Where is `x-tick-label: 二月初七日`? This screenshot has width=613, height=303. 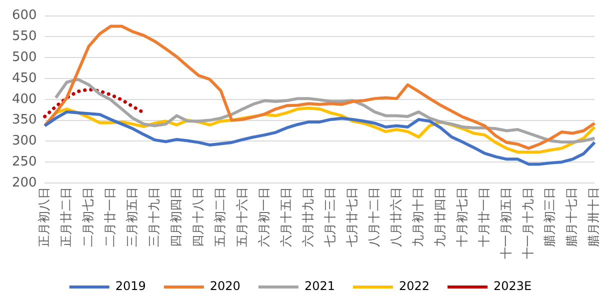
x-tick-label: 二月初七日 is located at coordinates (87, 217).